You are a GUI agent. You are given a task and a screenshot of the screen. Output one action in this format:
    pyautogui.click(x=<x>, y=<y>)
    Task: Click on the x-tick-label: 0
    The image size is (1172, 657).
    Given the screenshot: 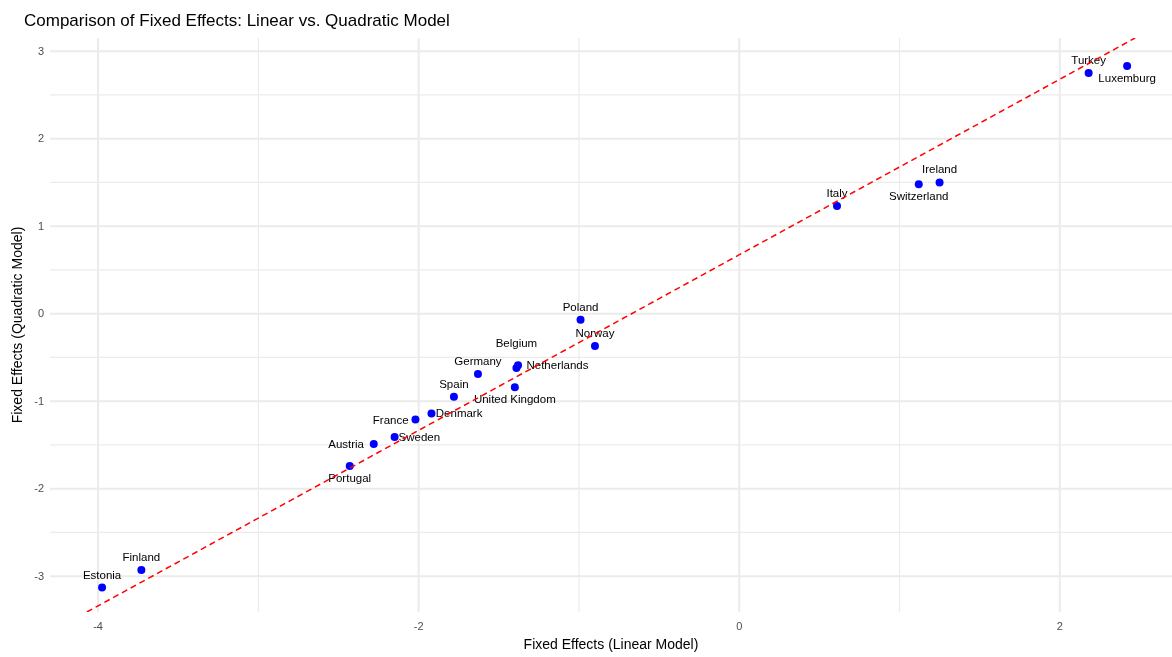 What is the action you would take?
    pyautogui.click(x=739, y=626)
    